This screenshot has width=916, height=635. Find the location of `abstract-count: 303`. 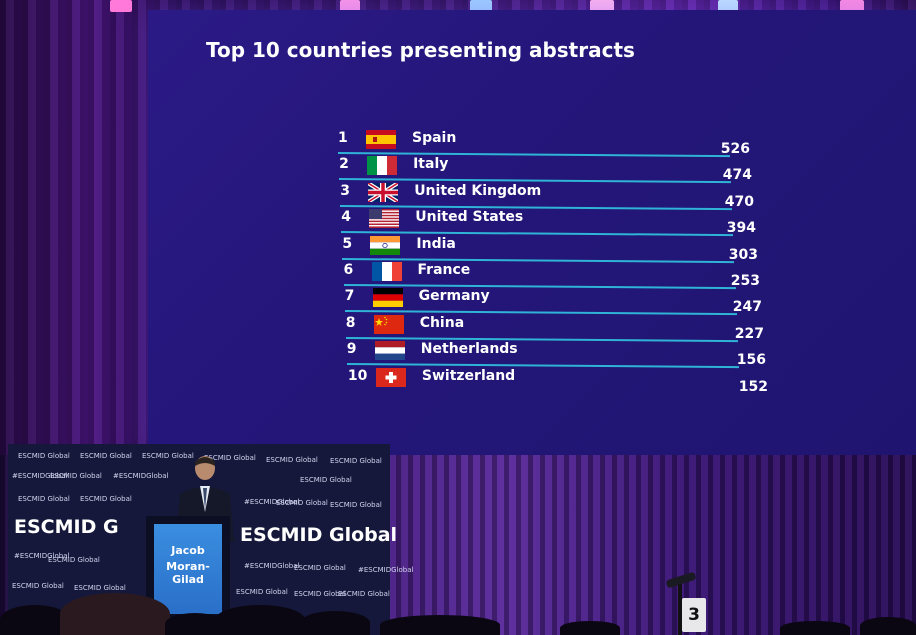

abstract-count: 303 is located at coordinates (743, 254).